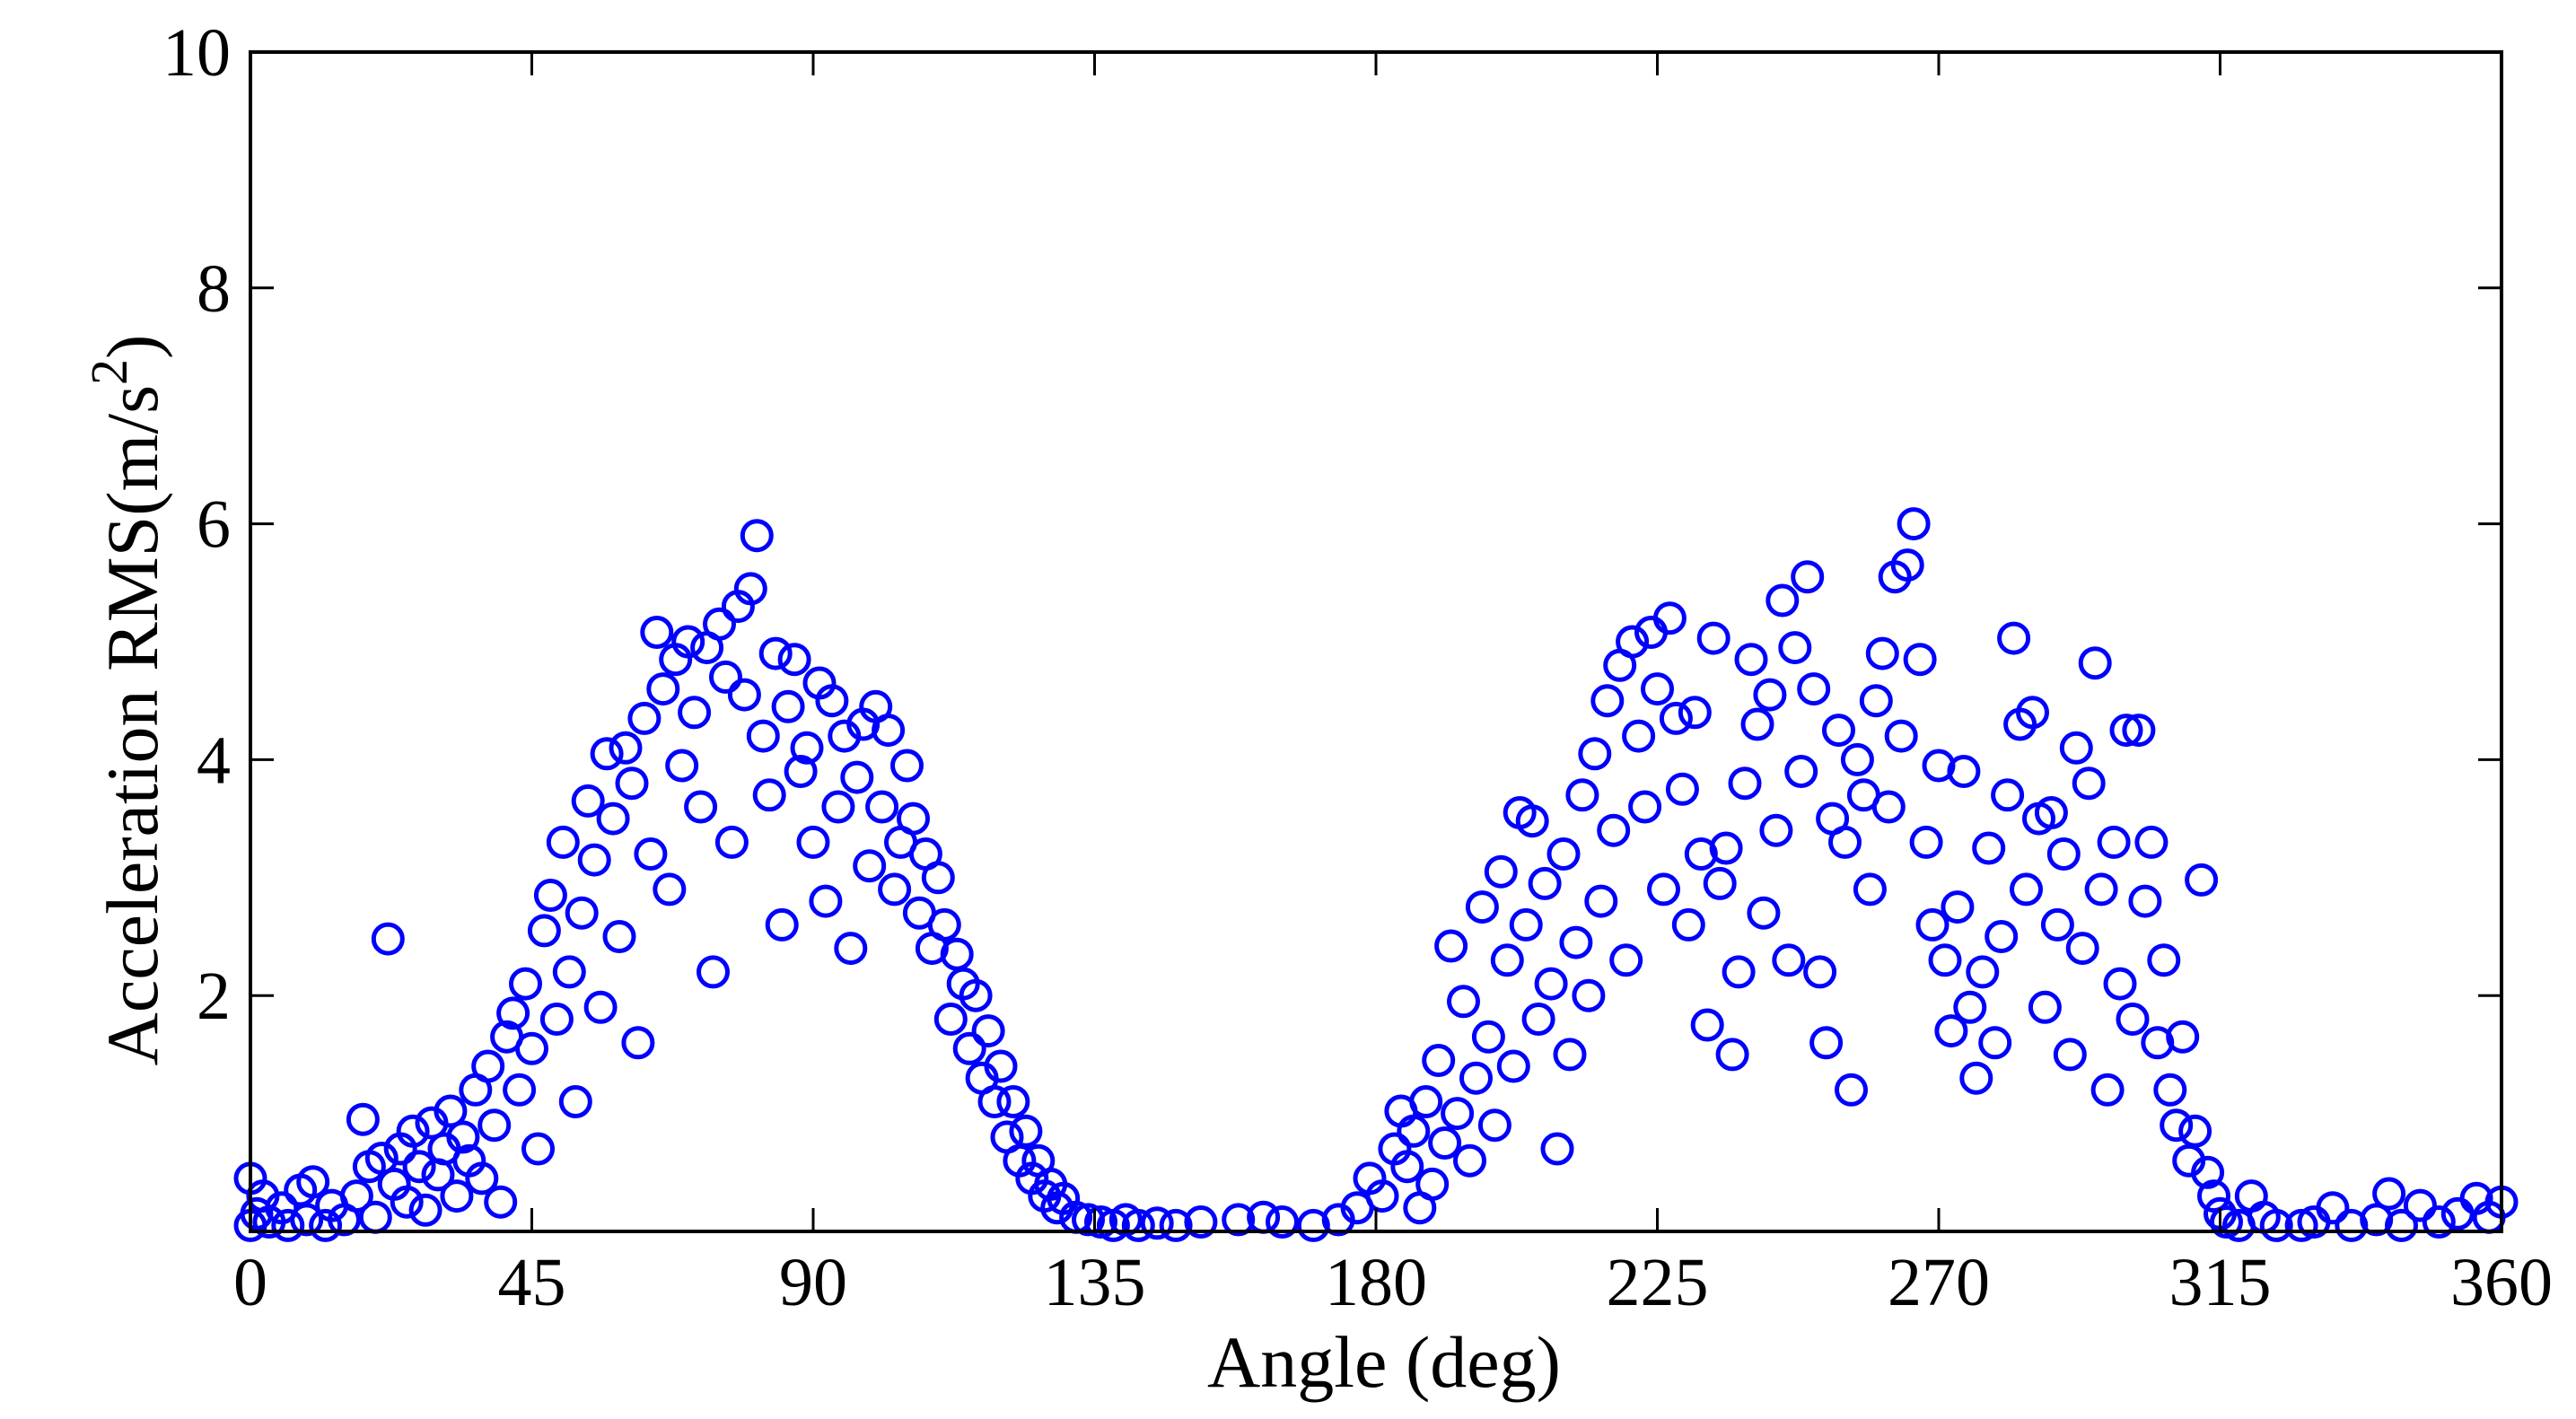 The width and height of the screenshot is (2576, 1419). I want to click on y-tick-label: 4, so click(214, 760).